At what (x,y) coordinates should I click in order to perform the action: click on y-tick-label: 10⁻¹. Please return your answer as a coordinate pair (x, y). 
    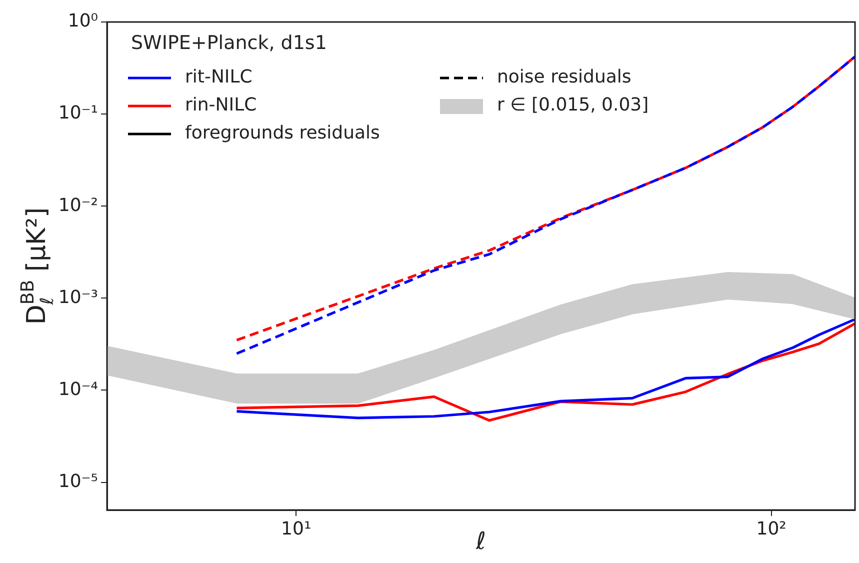
    Looking at the image, I should click on (78, 113).